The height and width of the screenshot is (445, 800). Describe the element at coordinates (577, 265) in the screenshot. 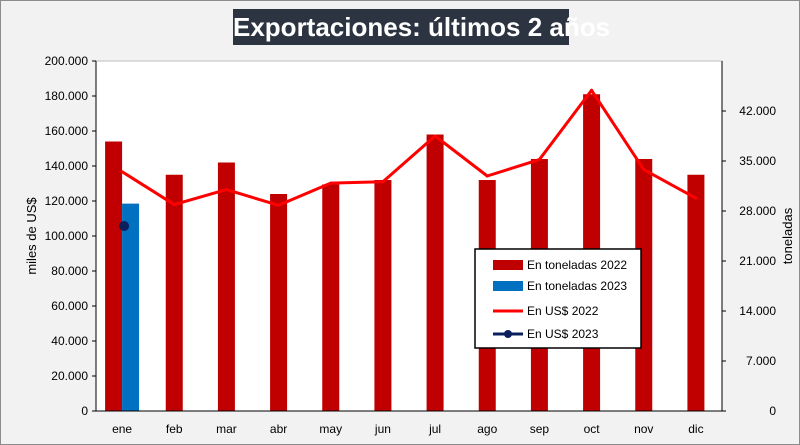

I see `legend-label: En toneladas 2022` at that location.